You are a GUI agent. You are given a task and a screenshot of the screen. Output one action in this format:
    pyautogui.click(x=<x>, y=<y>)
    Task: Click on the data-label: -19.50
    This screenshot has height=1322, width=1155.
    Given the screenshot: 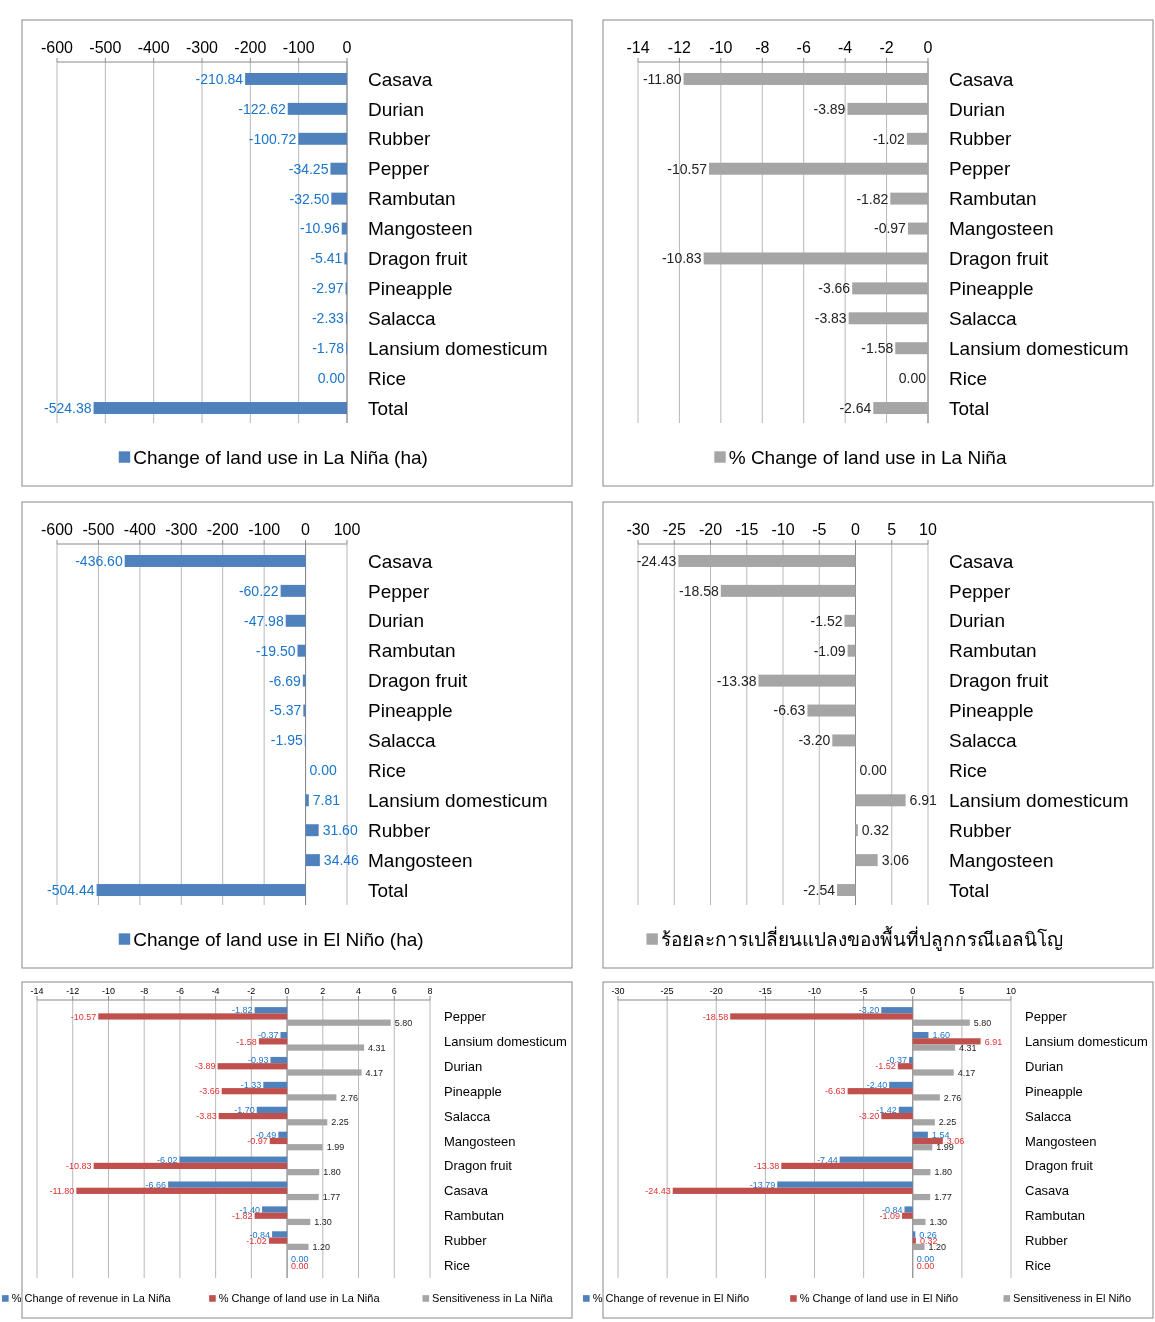 What is the action you would take?
    pyautogui.click(x=275, y=650)
    